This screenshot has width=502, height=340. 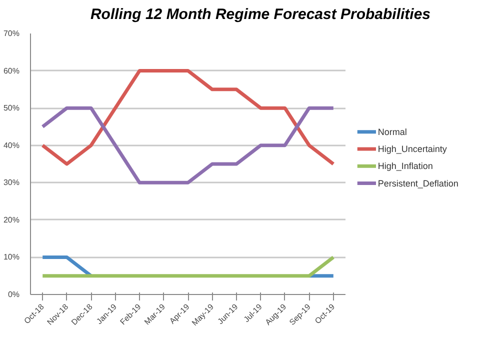 I want to click on y-tick-label: 70%, so click(x=11, y=33).